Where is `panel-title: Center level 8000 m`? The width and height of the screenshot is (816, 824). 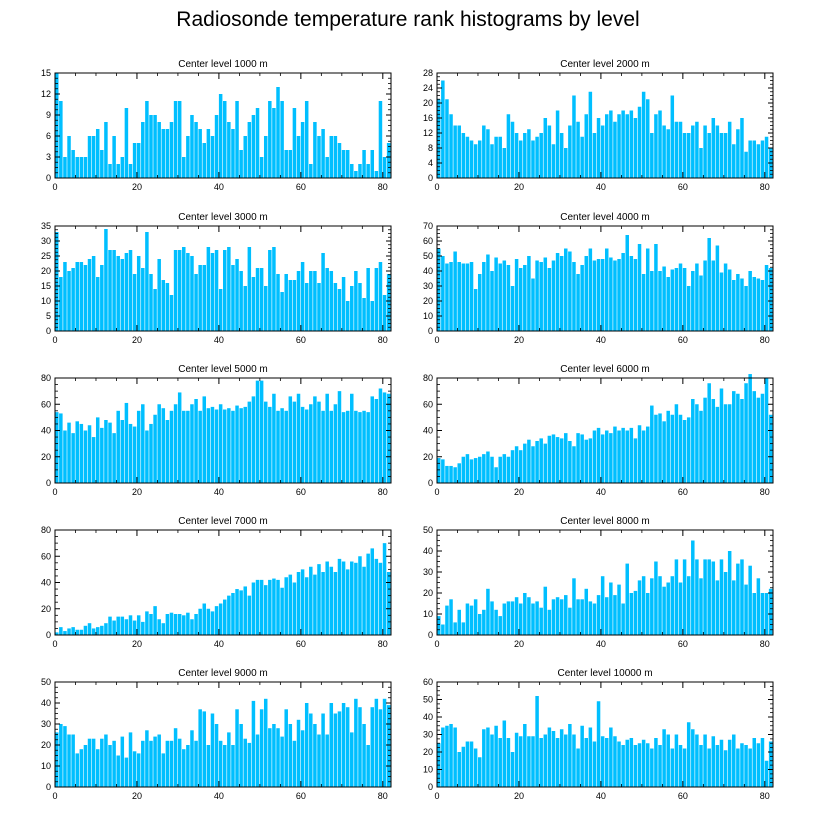 panel-title: Center level 8000 m is located at coordinates (605, 521).